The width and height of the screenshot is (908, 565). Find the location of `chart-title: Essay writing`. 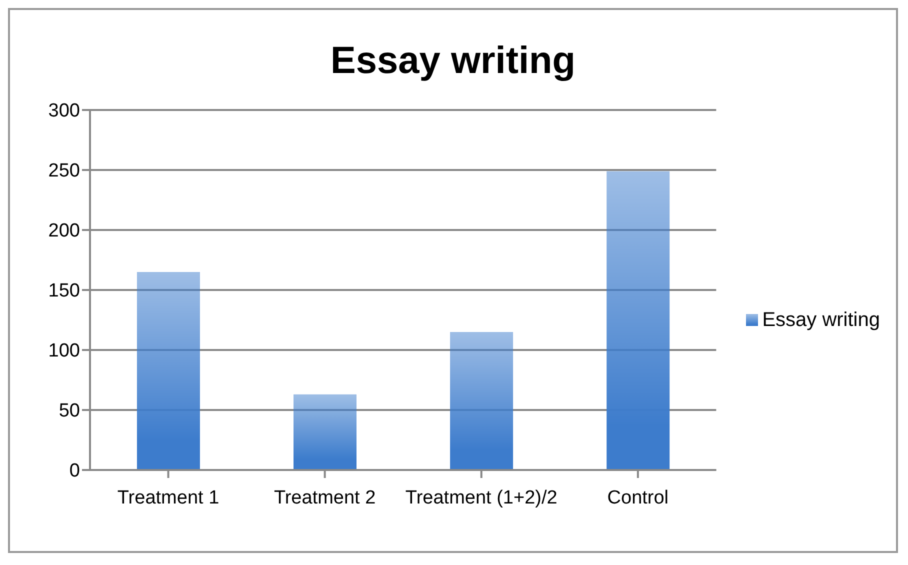

chart-title: Essay writing is located at coordinates (453, 62).